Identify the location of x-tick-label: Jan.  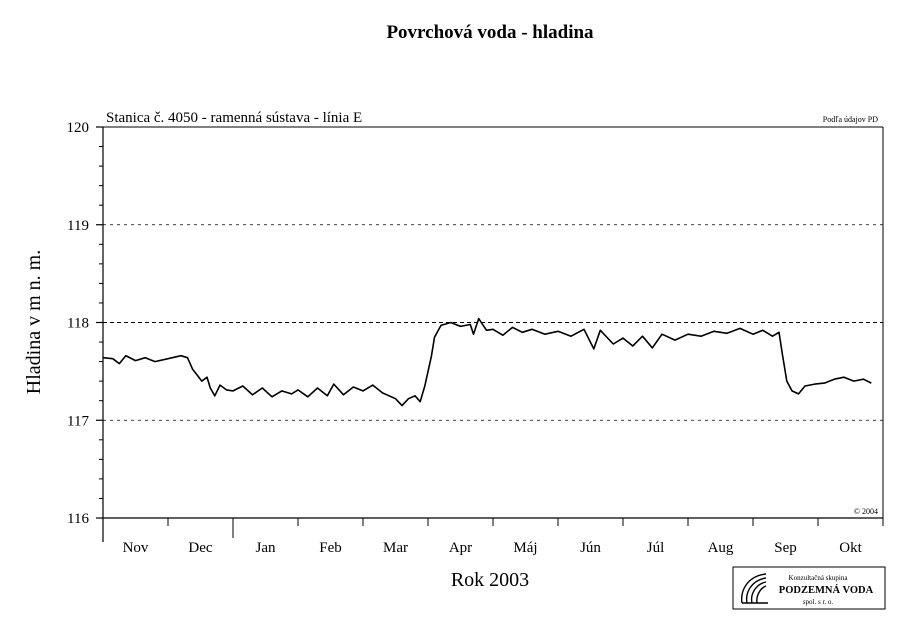
(266, 548).